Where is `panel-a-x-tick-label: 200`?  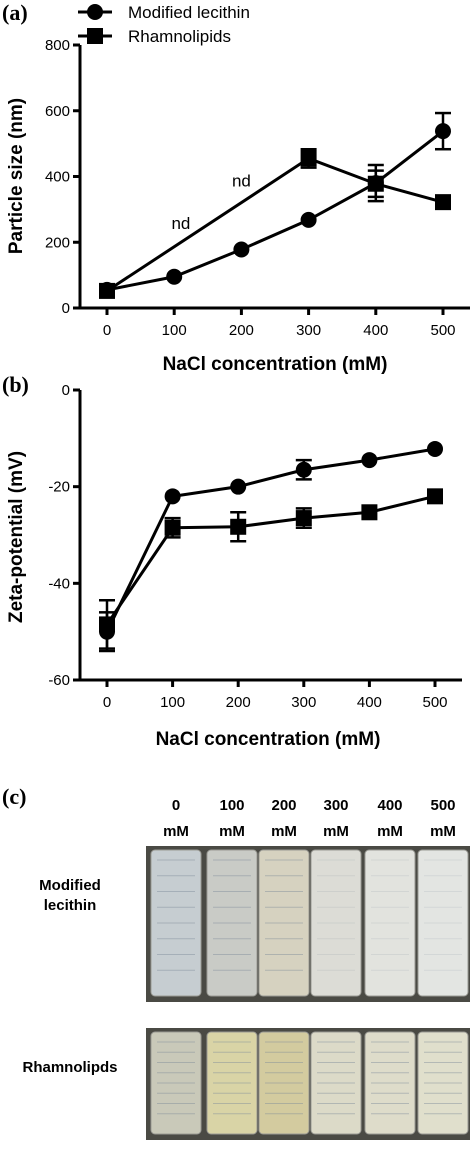 panel-a-x-tick-label: 200 is located at coordinates (241, 330).